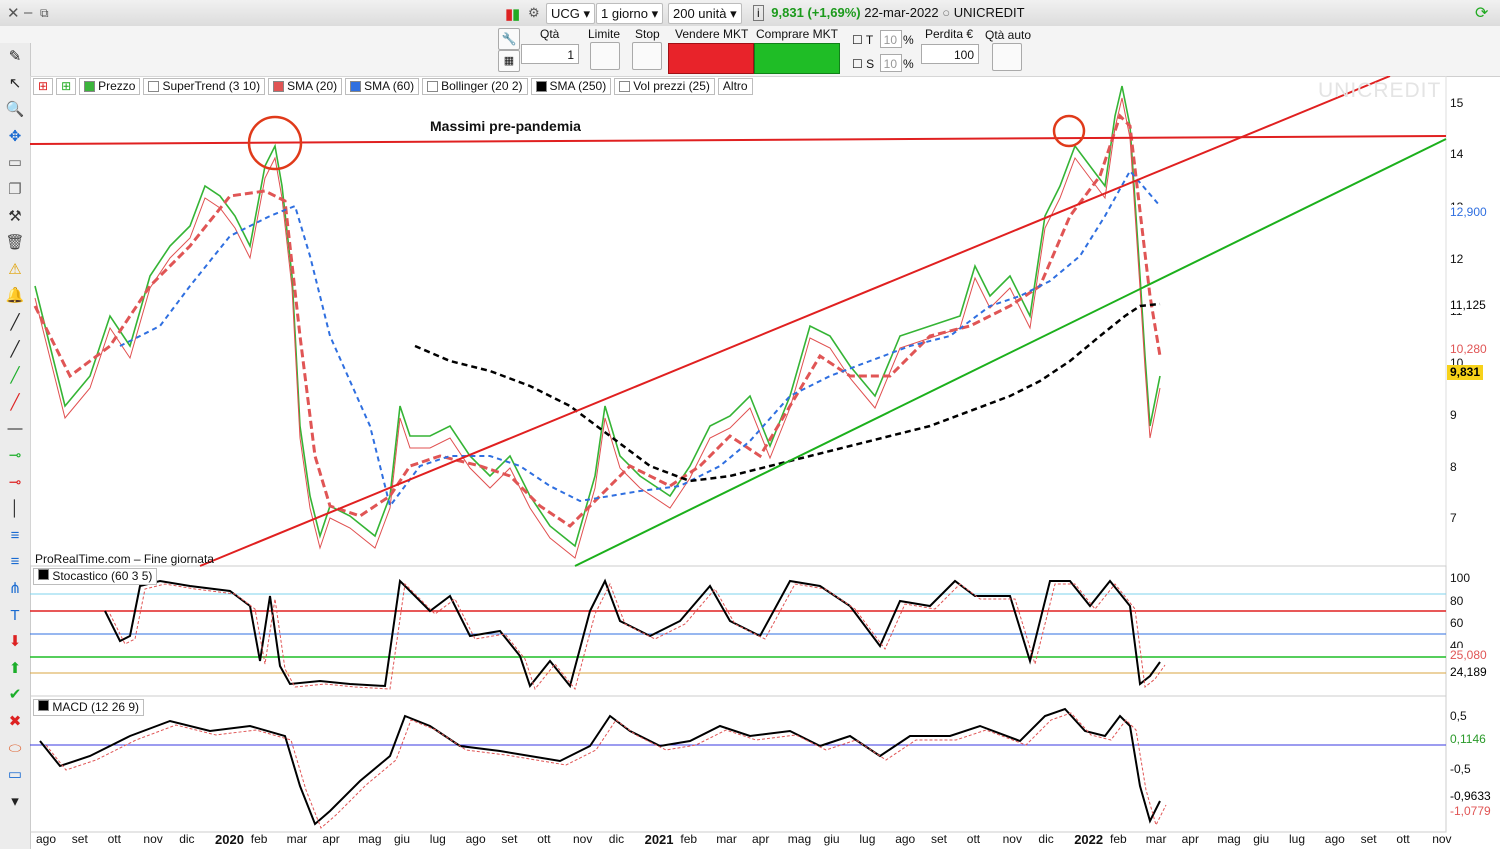 This screenshot has height=849, width=1500. I want to click on month-label: mag, so click(370, 839).